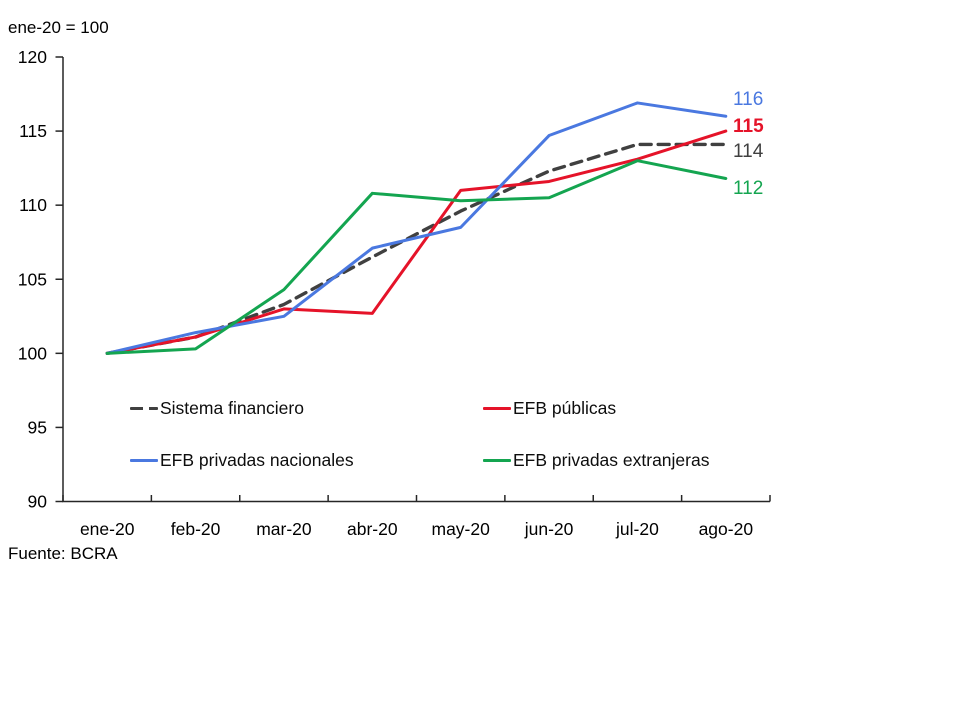 Image resolution: width=960 pixels, height=720 pixels. What do you see at coordinates (372, 529) in the screenshot?
I see `x-tick-label: abr-20` at bounding box center [372, 529].